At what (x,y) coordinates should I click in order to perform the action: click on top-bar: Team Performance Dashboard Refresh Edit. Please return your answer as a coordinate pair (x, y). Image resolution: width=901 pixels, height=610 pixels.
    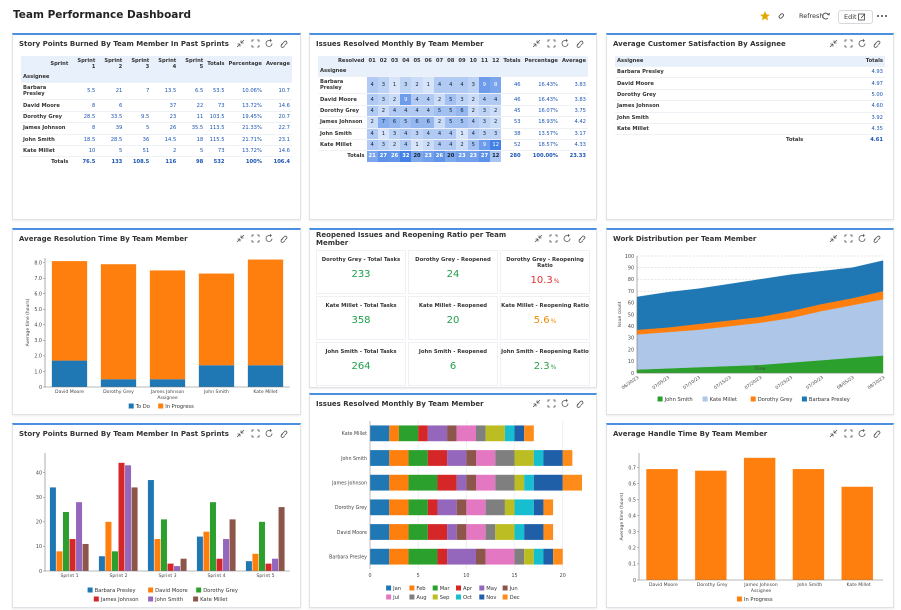
    Looking at the image, I should click on (450, 15).